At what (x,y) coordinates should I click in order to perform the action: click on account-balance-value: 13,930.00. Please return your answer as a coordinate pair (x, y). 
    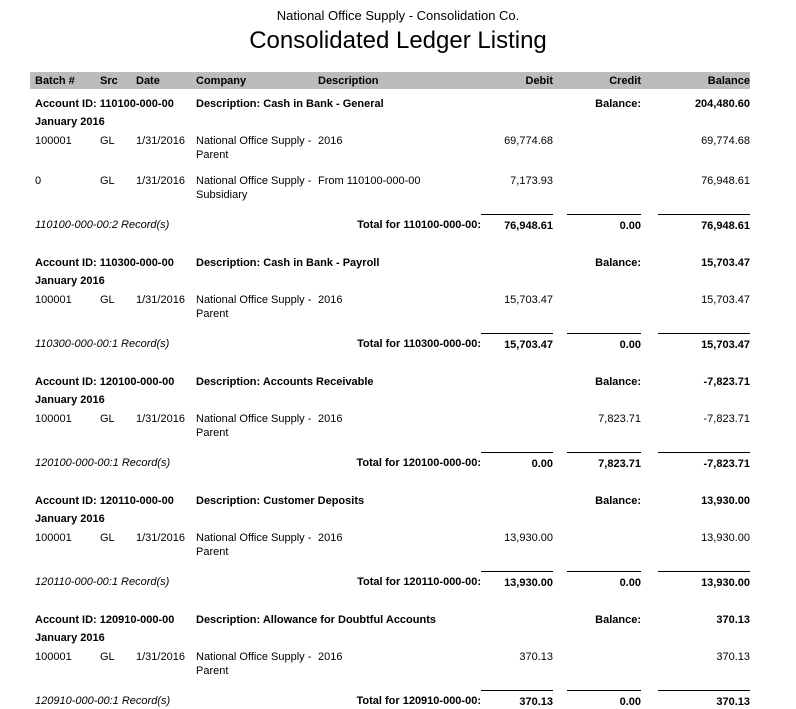
    Looking at the image, I should click on (725, 501).